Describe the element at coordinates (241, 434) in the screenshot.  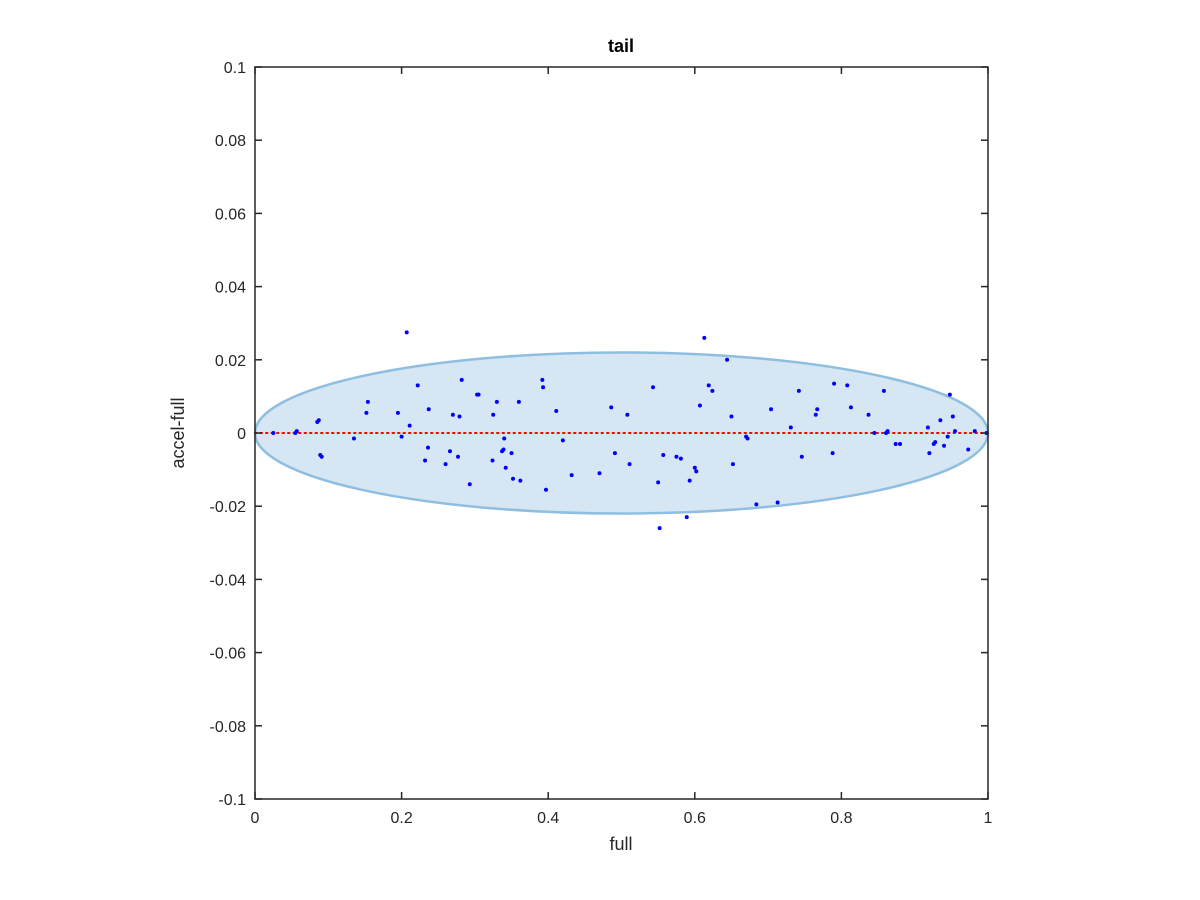
I see `y-tick-label: 0` at that location.